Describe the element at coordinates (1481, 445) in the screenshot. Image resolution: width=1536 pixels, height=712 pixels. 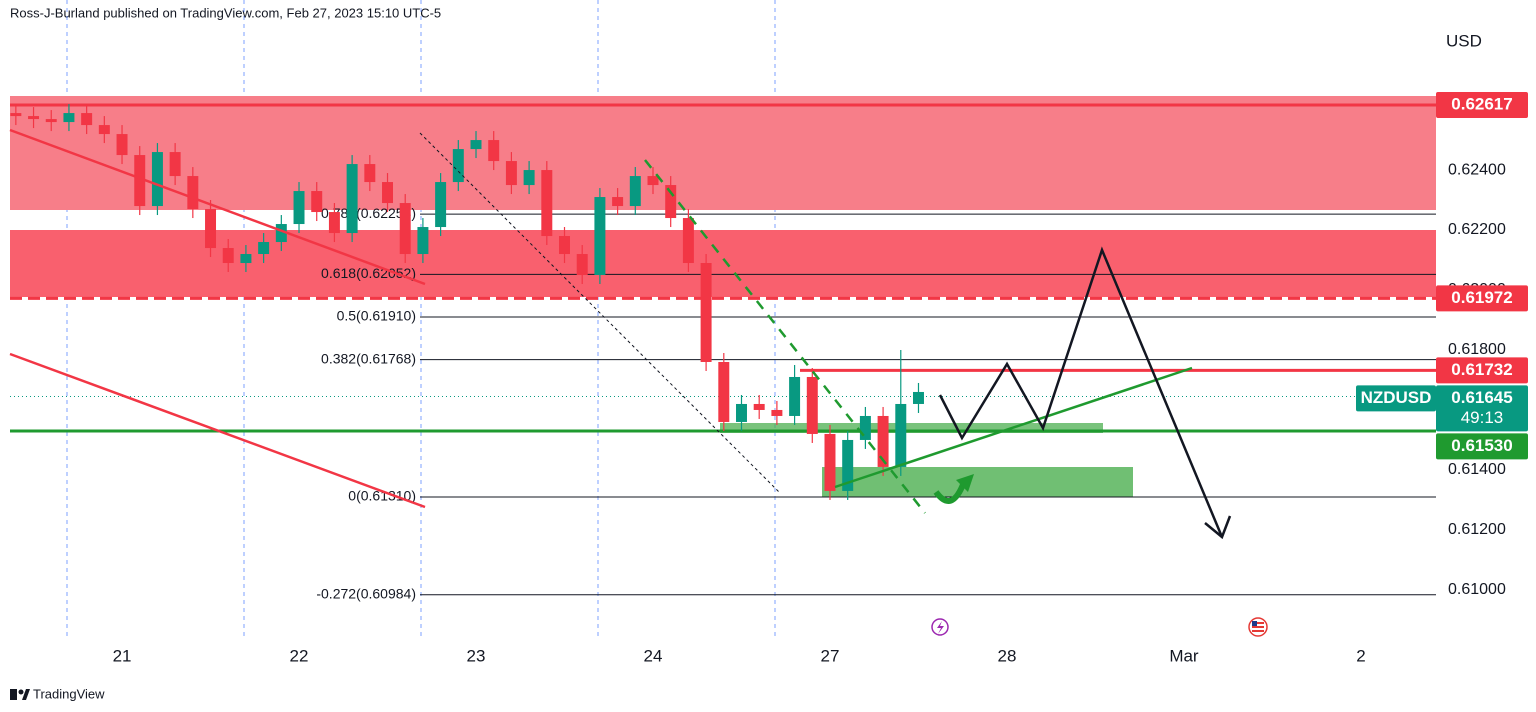
I see `price-tag-label: 0.61530` at that location.